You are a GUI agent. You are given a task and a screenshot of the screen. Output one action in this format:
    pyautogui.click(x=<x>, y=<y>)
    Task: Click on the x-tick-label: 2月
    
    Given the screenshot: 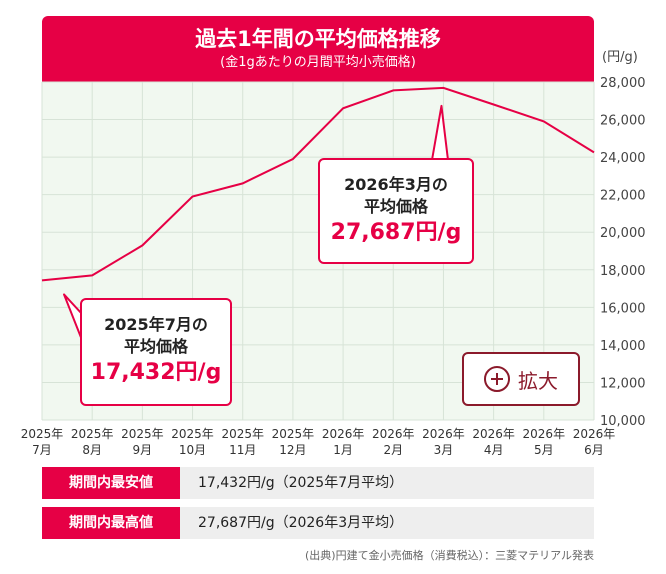 What is the action you would take?
    pyautogui.click(x=393, y=450)
    